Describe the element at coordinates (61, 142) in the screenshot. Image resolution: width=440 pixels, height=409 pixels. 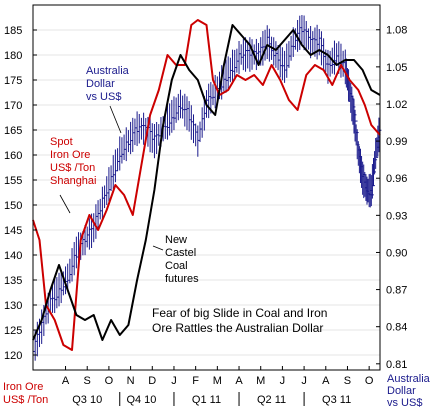
I see `iron-annotation-line1: Spot` at that location.